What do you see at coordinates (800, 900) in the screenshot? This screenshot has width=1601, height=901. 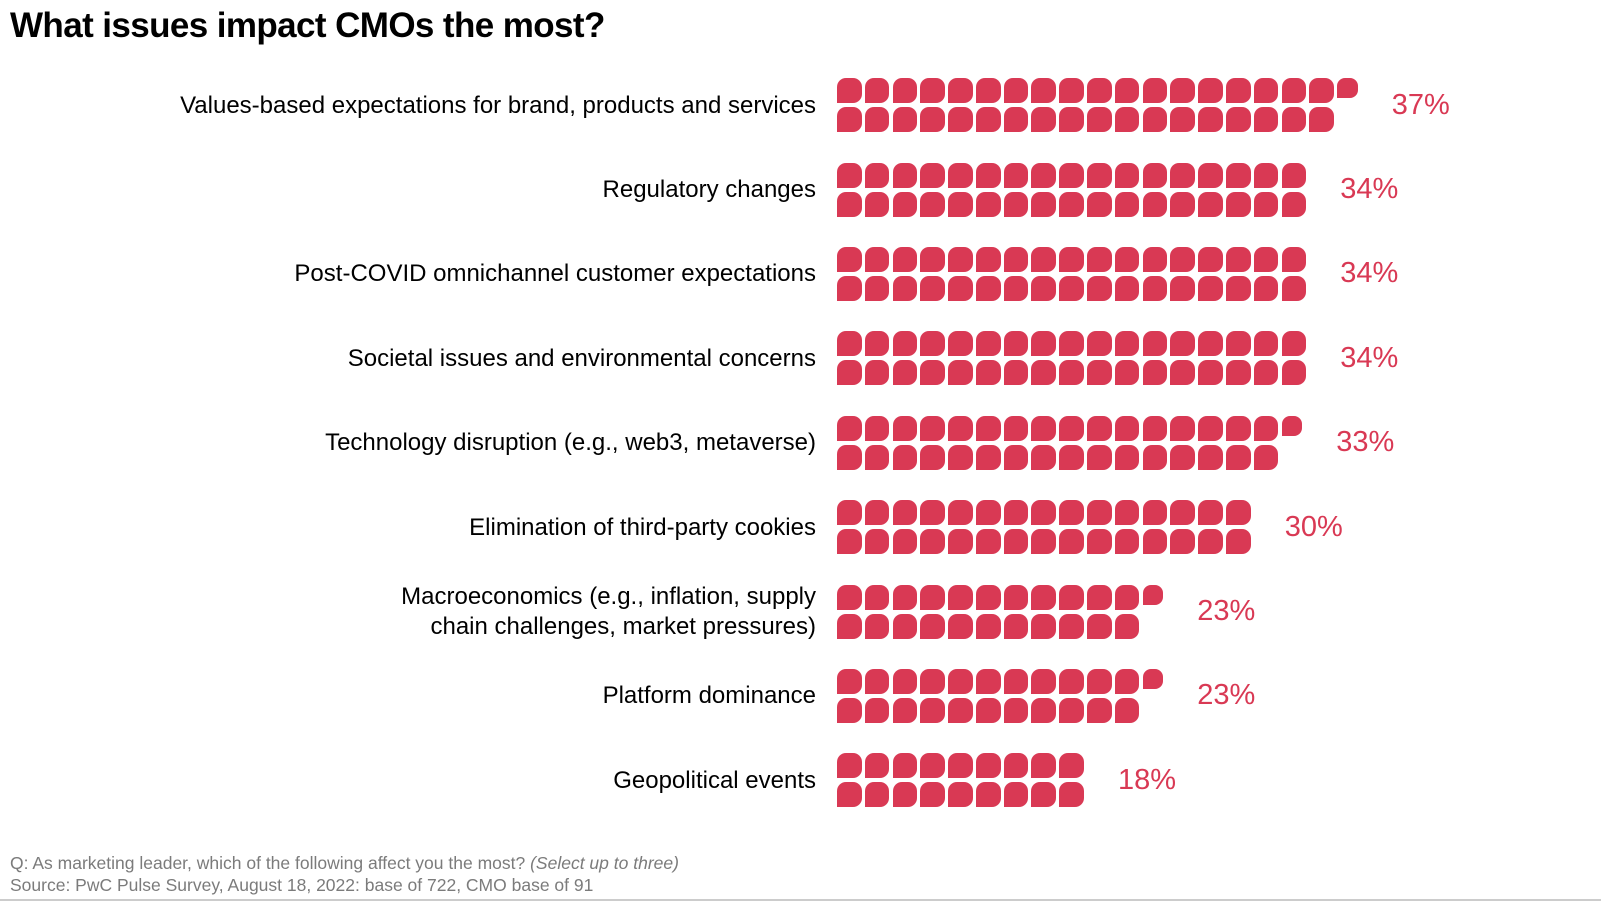 I see `bottom-divider` at bounding box center [800, 900].